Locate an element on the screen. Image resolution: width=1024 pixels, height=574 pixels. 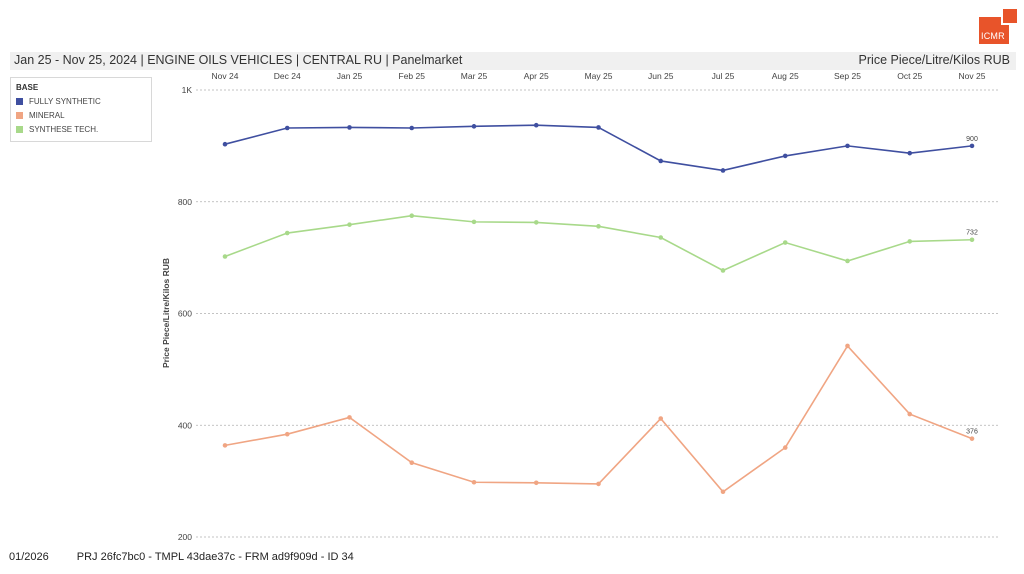
x-tick-label: Jul 25 is located at coordinates (723, 76).